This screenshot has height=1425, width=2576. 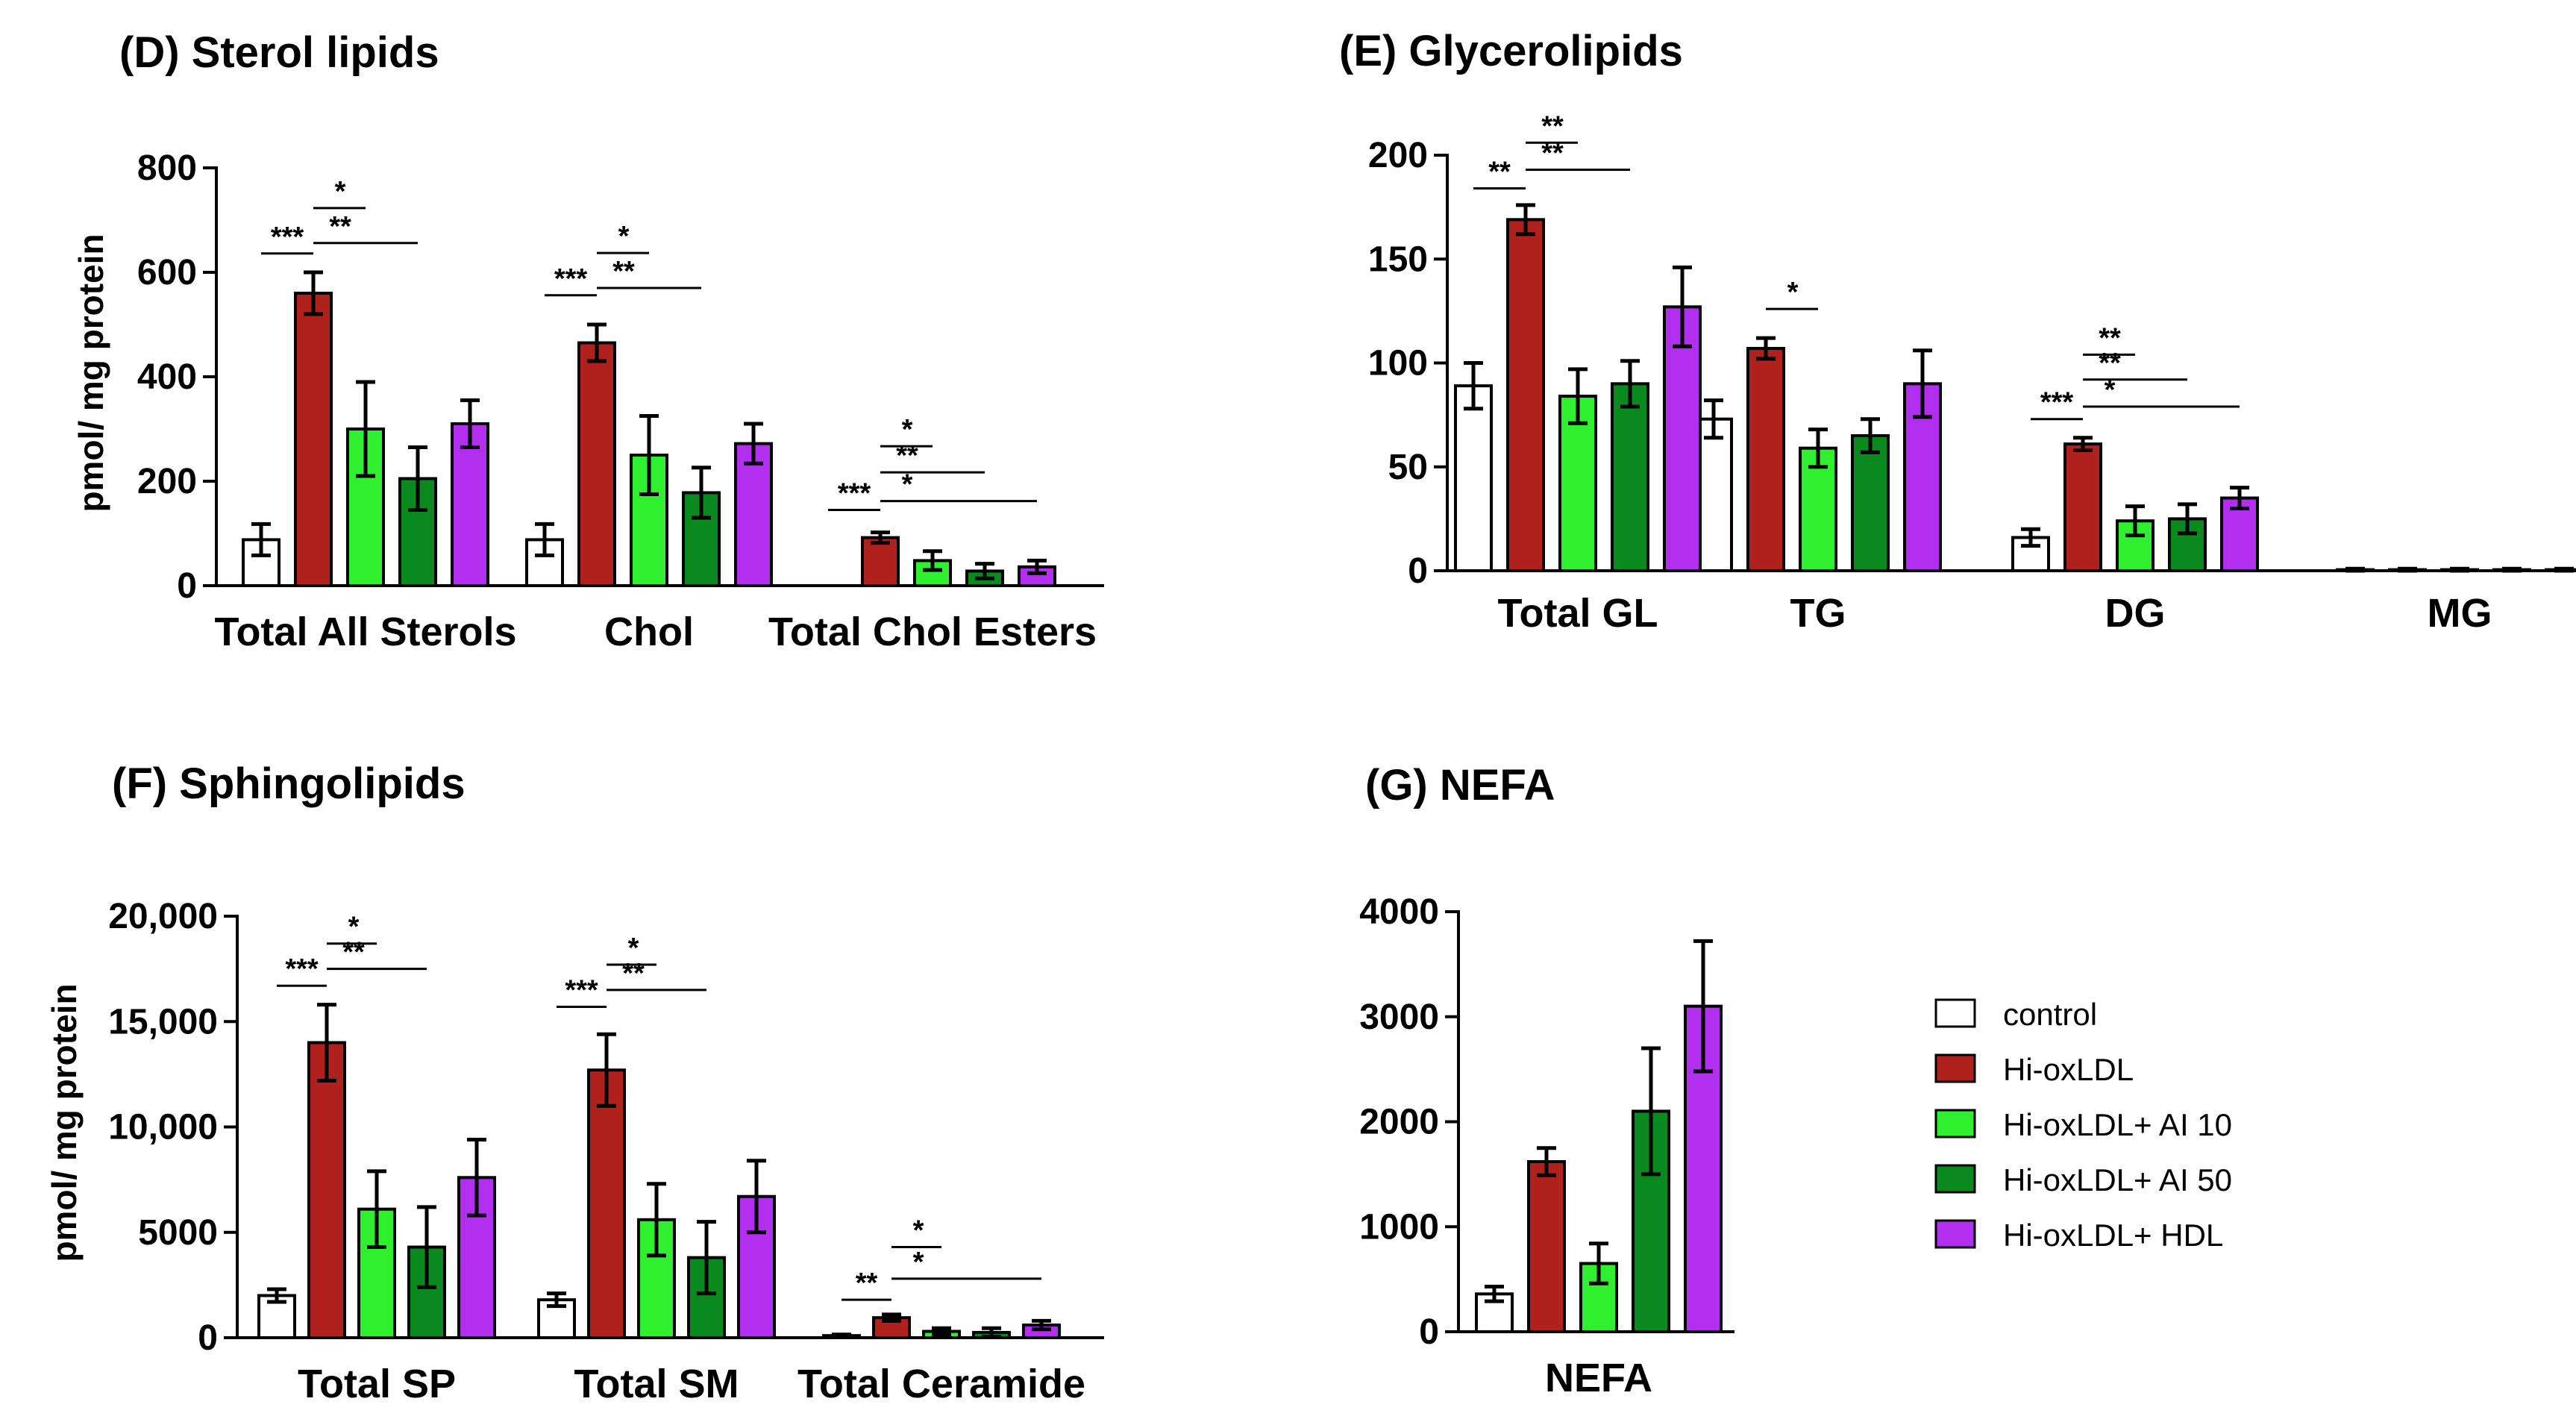 What do you see at coordinates (1598, 1378) in the screenshot?
I see `x-category-label-nefa: NEFA` at bounding box center [1598, 1378].